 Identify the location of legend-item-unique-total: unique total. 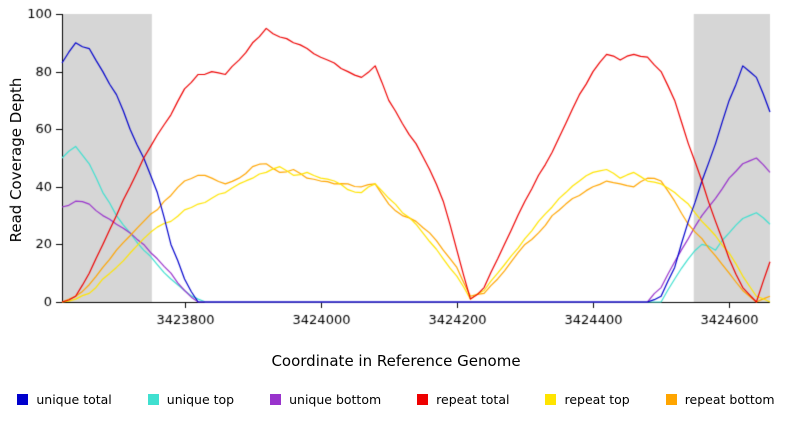
(64, 399).